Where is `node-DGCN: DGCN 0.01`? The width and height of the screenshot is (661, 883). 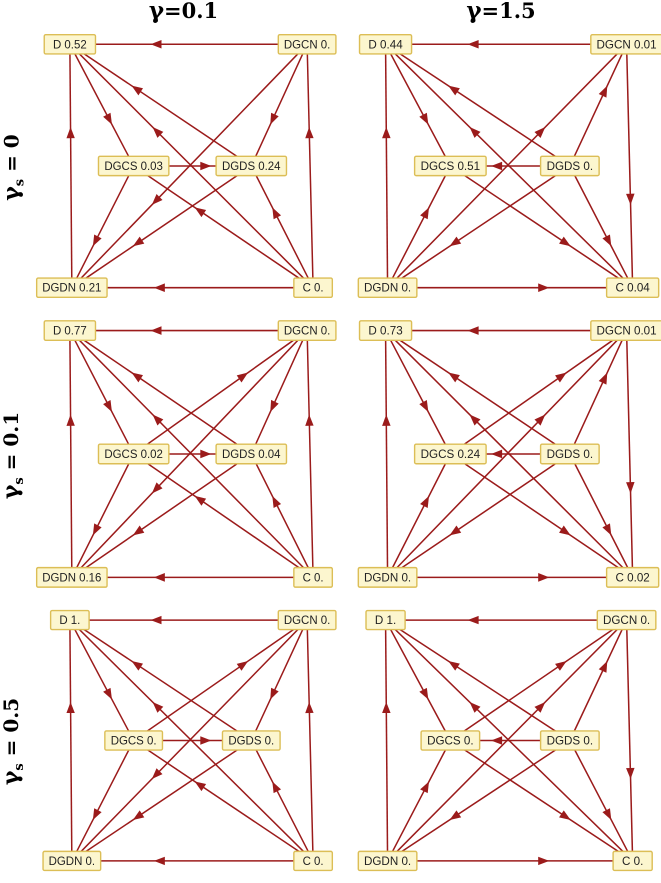 node-DGCN: DGCN 0.01 is located at coordinates (625, 331).